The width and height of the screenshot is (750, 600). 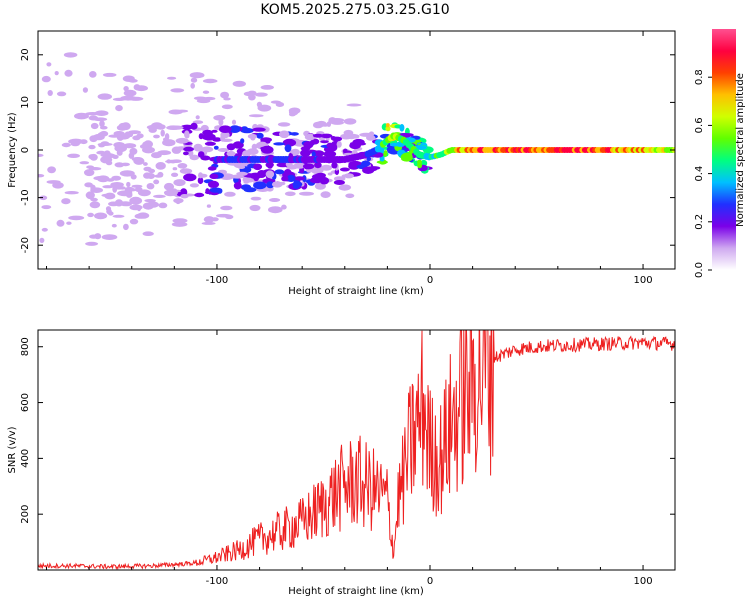 I want to click on snr-y-tick-label: 200, so click(x=25, y=514).